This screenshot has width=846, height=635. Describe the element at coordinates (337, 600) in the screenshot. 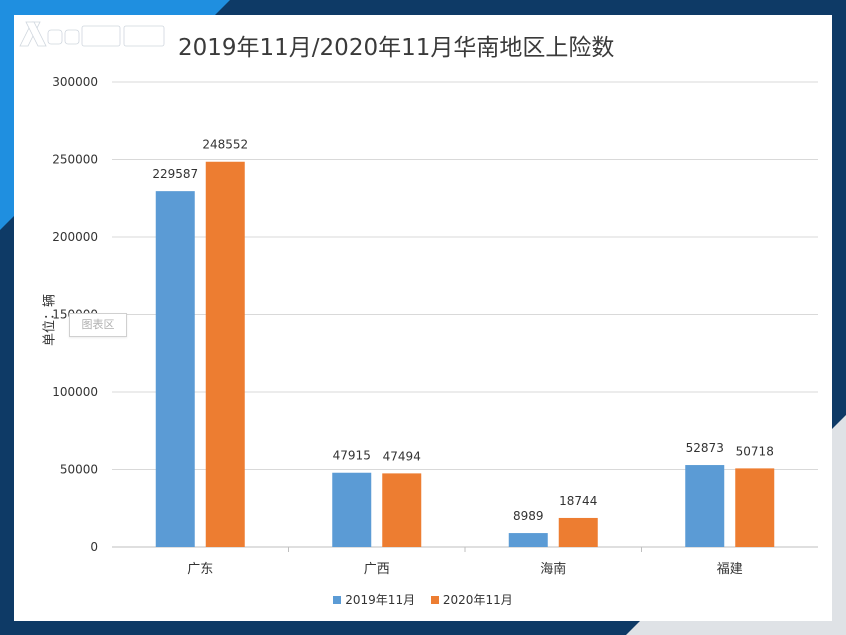

I see `legend-swatch-2019` at that location.